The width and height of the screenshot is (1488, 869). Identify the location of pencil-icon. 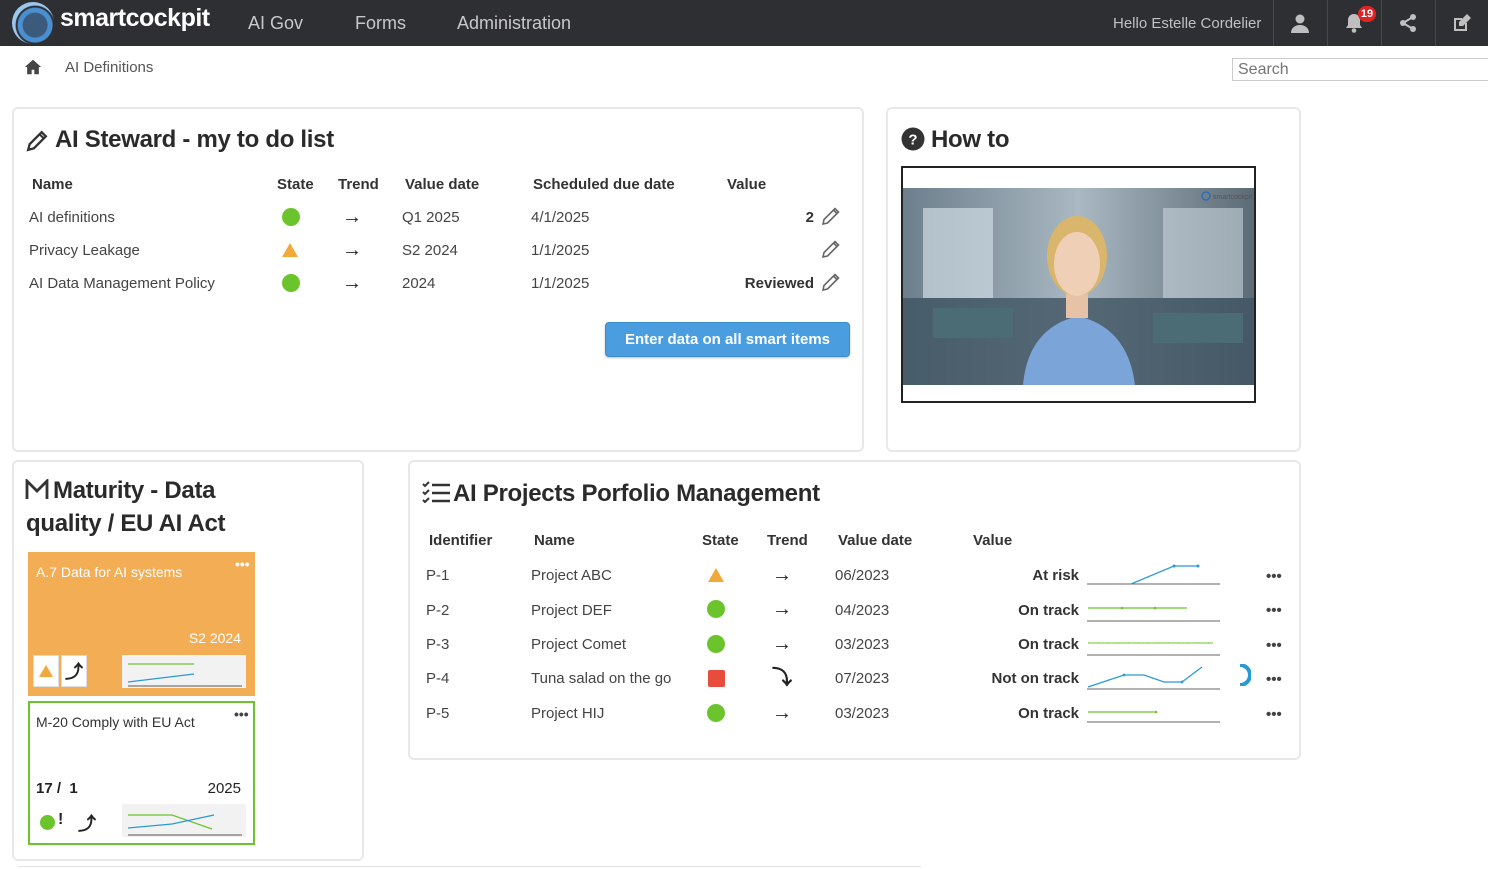
(37, 141).